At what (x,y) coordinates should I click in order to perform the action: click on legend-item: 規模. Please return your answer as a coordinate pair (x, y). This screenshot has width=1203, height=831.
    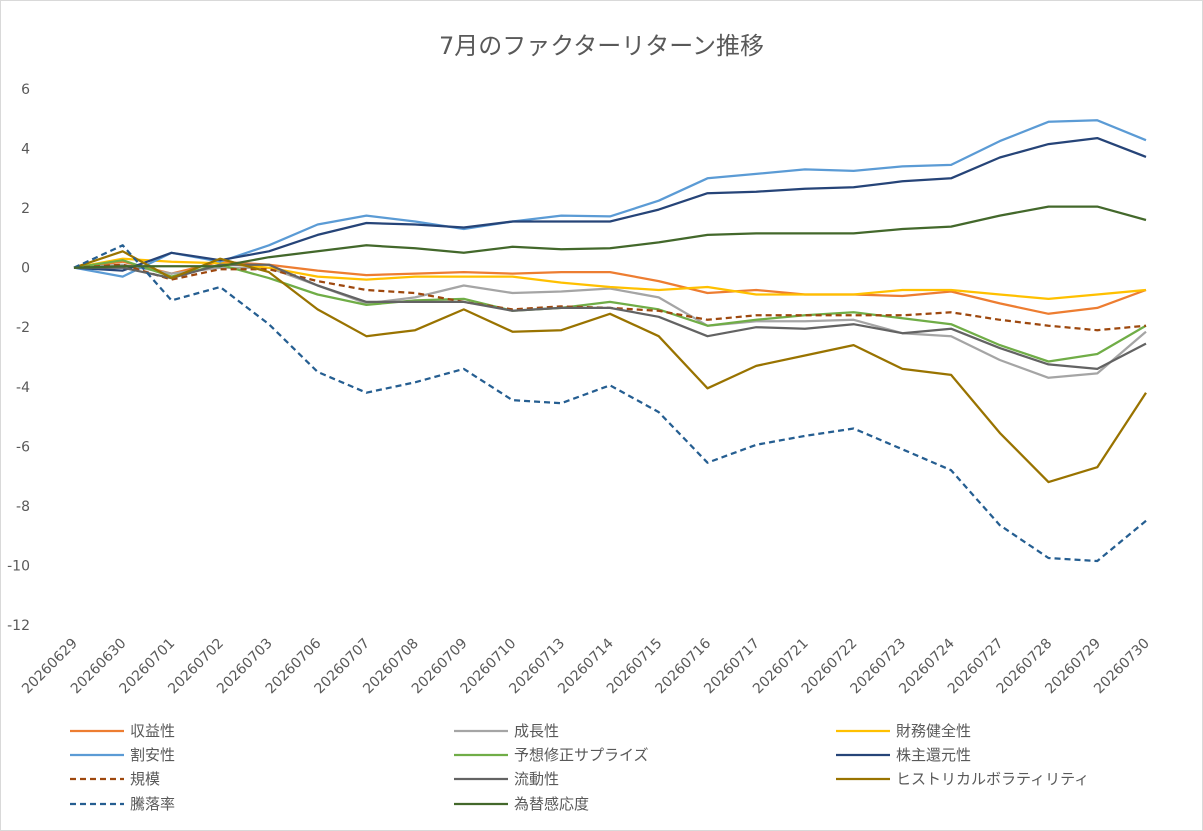
    Looking at the image, I should click on (115, 778).